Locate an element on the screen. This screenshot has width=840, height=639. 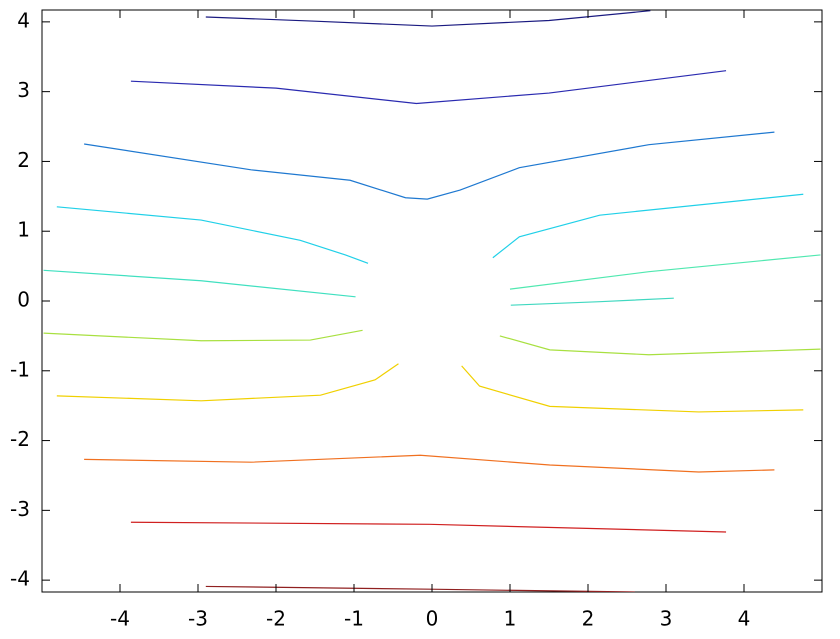
y-tick-label: 4 is located at coordinates (23, 20).